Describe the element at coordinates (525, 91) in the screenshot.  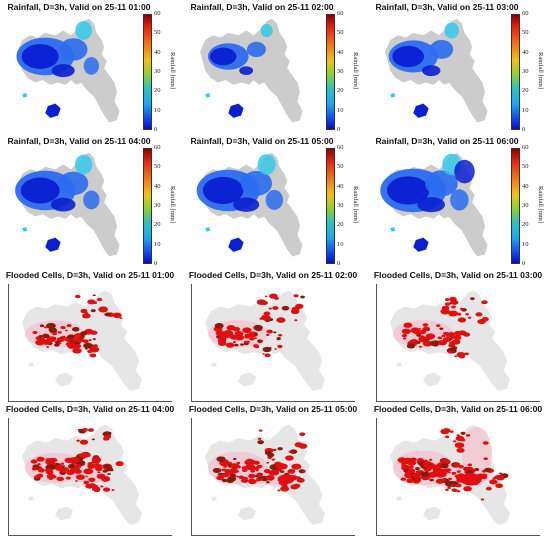
I see `colorbar-tick: 20` at that location.